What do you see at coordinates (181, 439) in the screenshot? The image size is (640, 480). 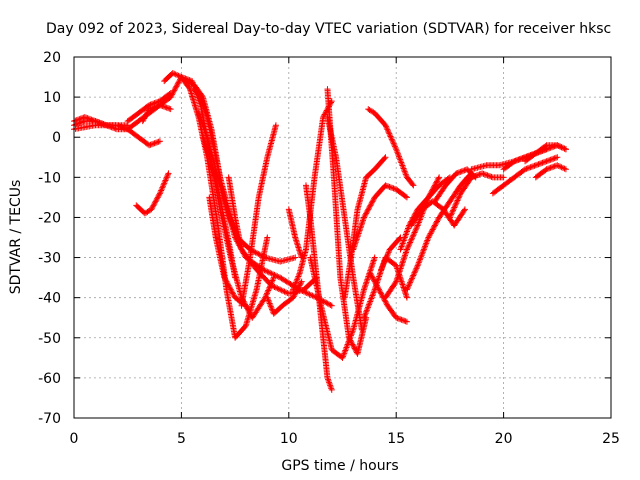 I see `x-tick-label: 5` at bounding box center [181, 439].